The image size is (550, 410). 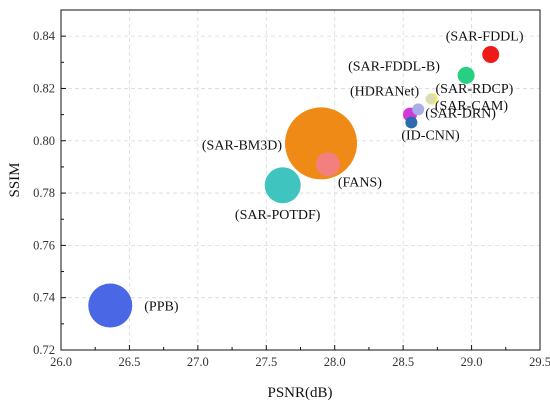 What do you see at coordinates (385, 92) in the screenshot?
I see `point-label: (HDRANet)` at bounding box center [385, 92].